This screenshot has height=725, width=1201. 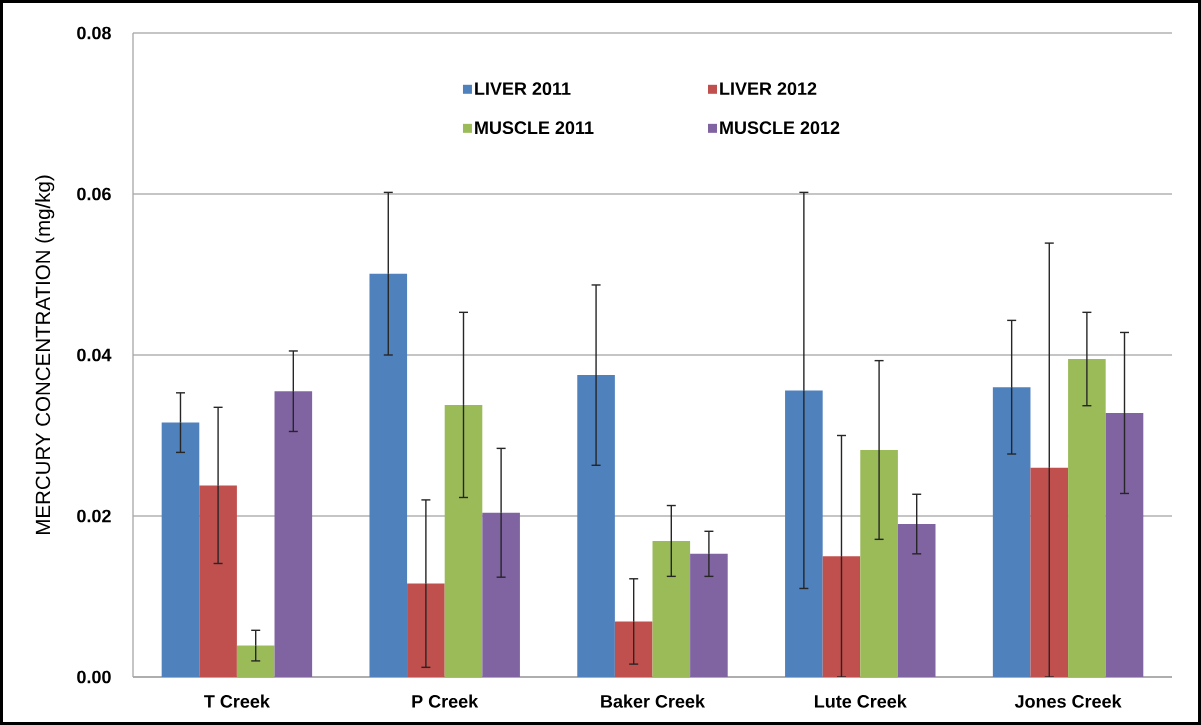 What do you see at coordinates (94, 516) in the screenshot?
I see `y-tick-label: 0.02` at bounding box center [94, 516].